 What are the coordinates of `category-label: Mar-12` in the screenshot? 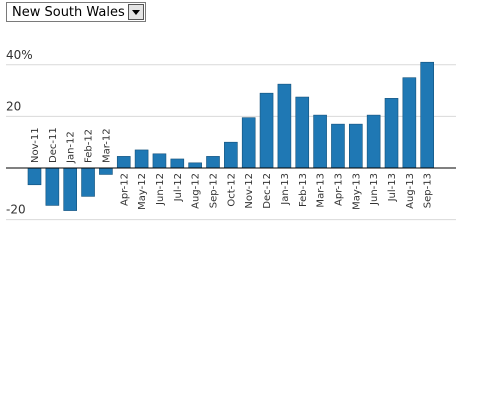 It's located at (106, 145).